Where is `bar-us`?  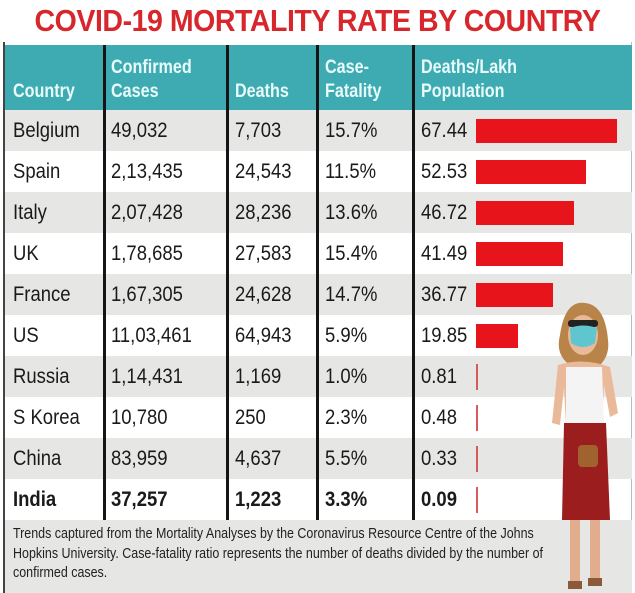
bar-us is located at coordinates (497, 336).